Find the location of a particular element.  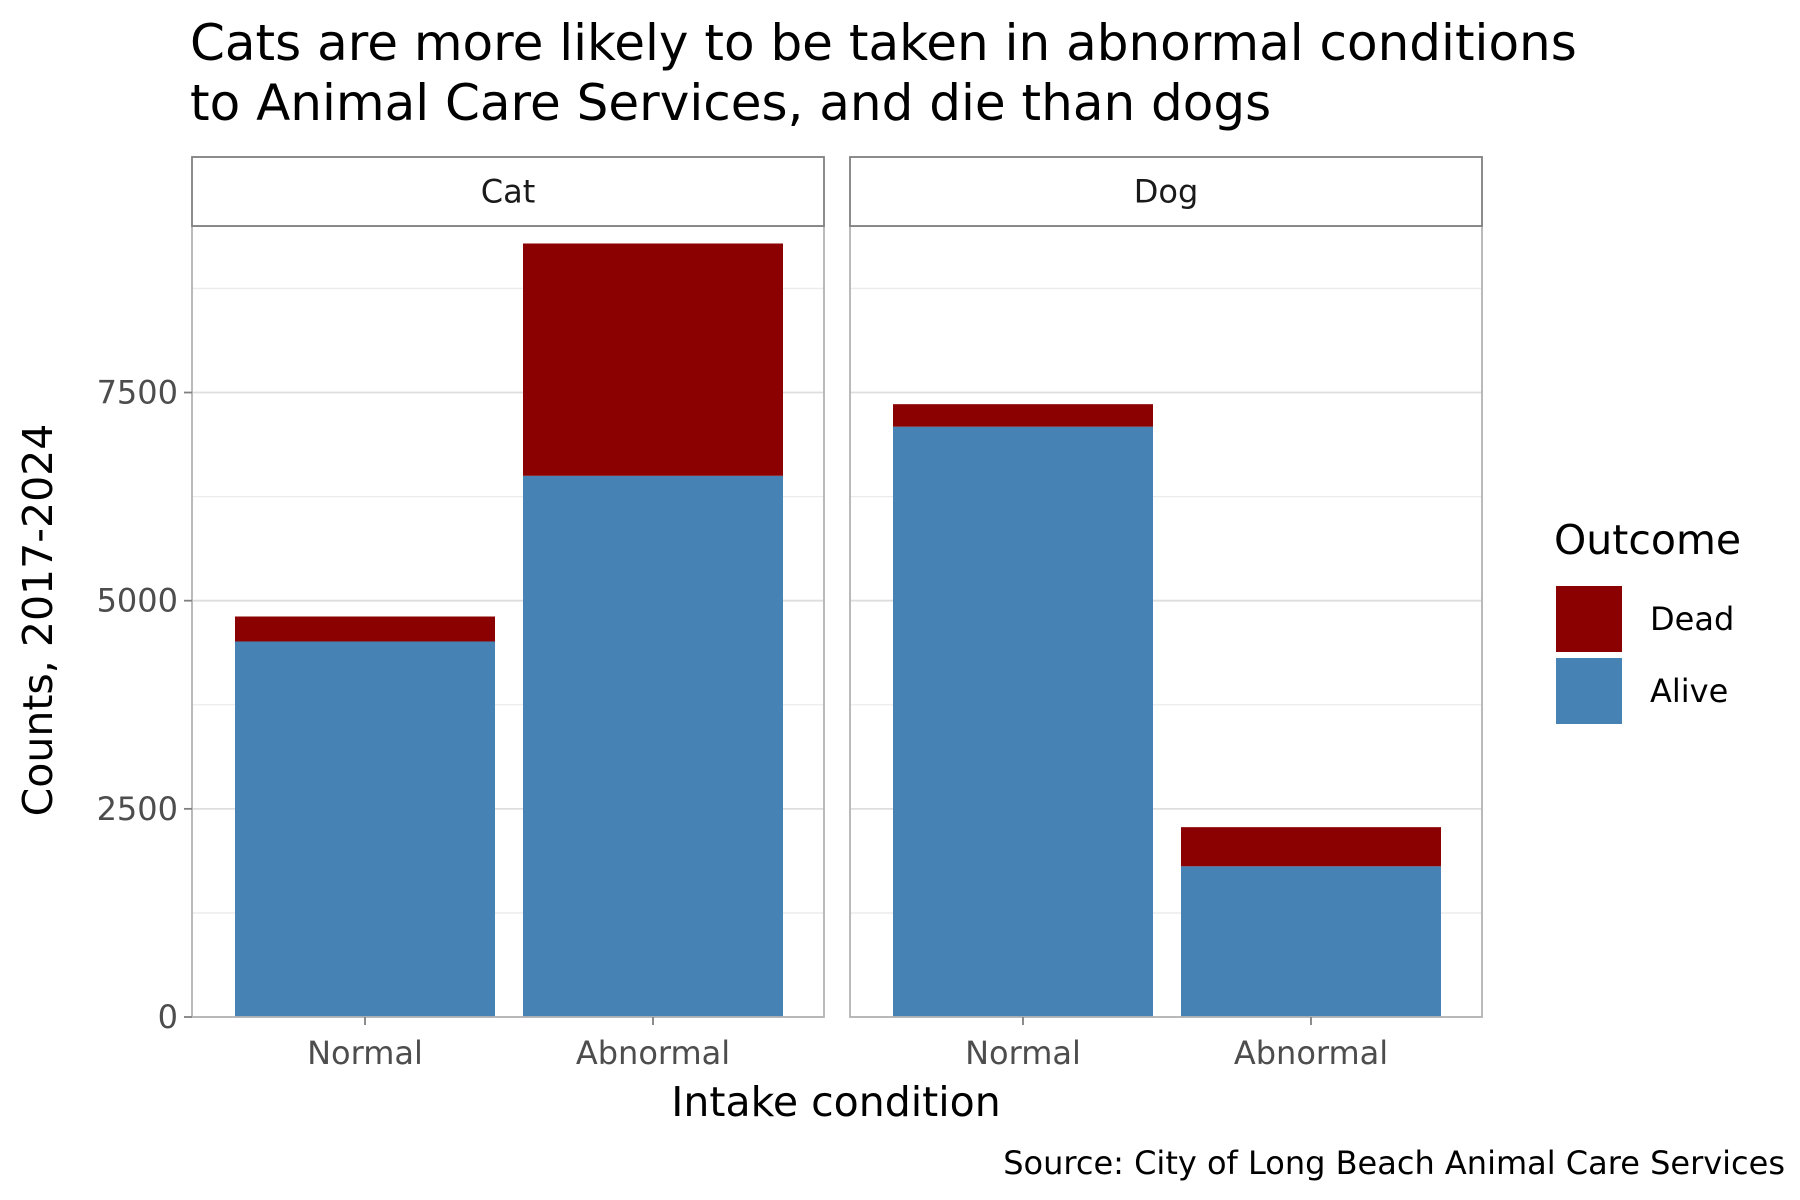

y-tick-label: 2500 is located at coordinates (137, 809).